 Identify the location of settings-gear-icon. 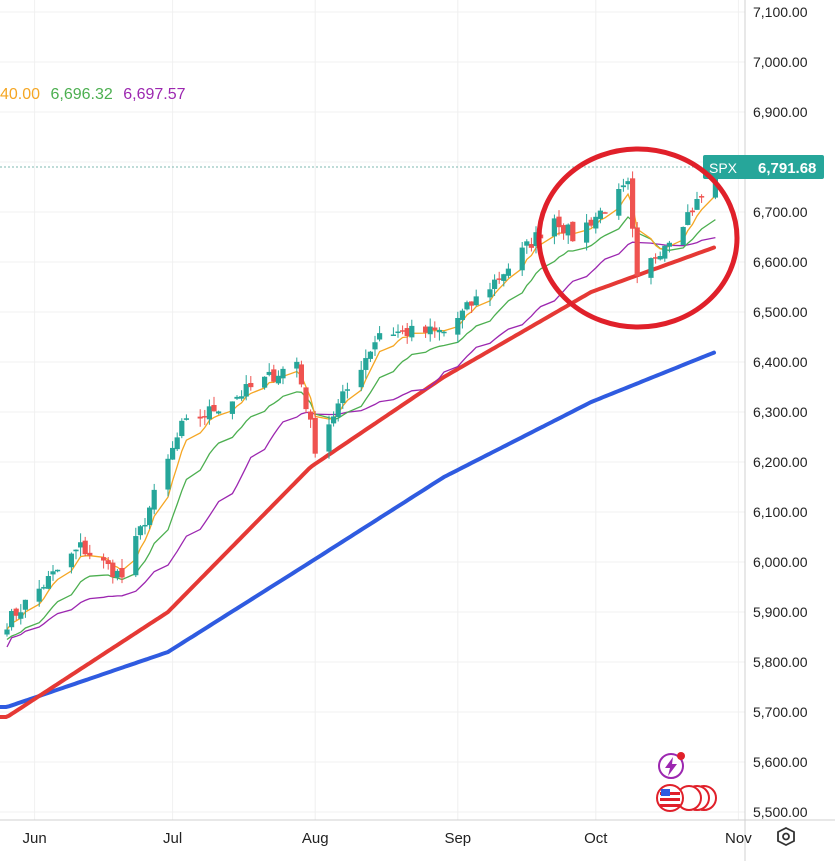
(786, 836).